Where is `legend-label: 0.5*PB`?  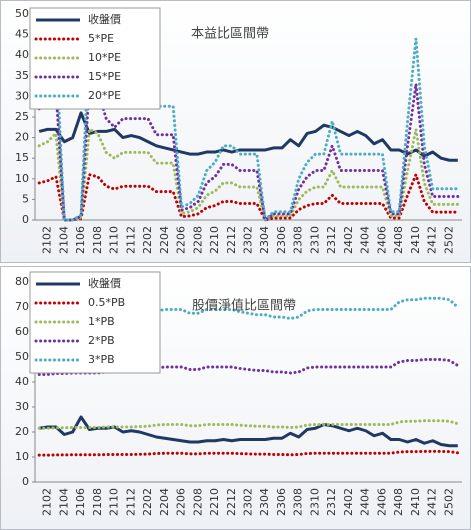
legend-label: 0.5*PB is located at coordinates (106, 302).